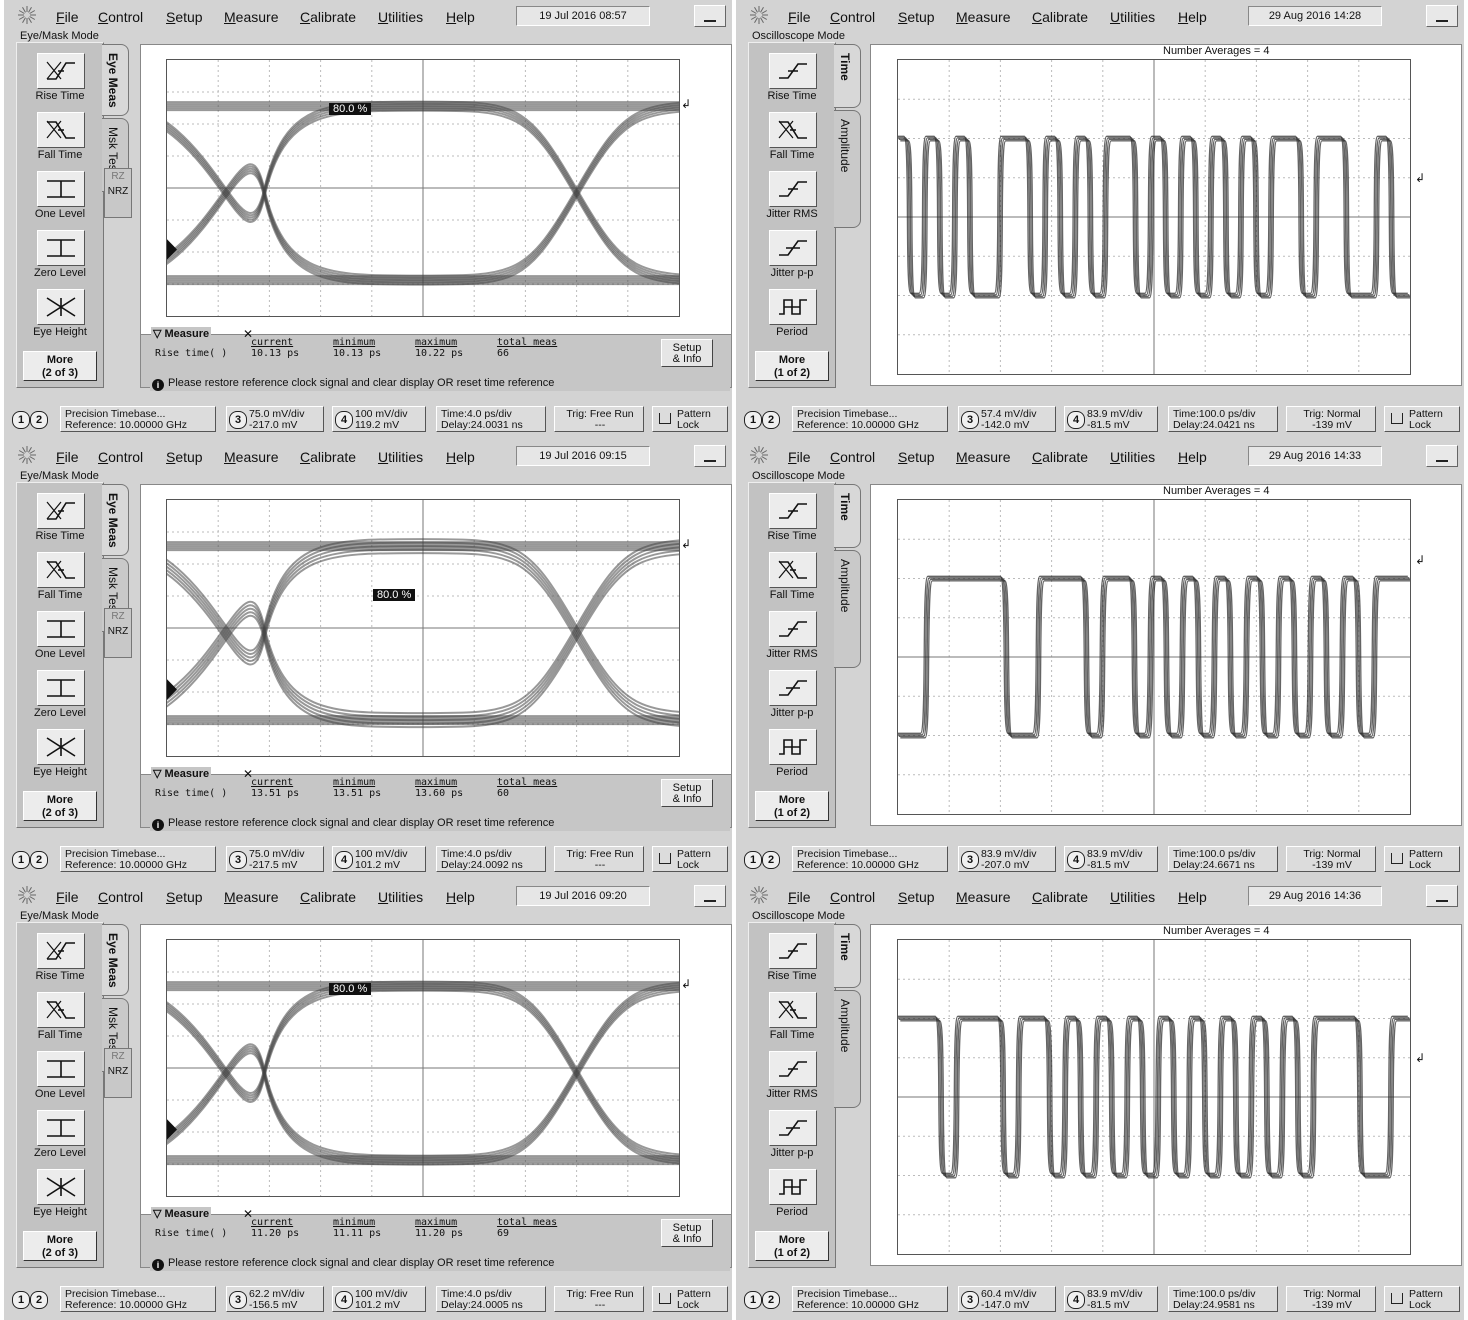 This screenshot has width=1468, height=1320. What do you see at coordinates (1111, 1299) in the screenshot?
I see `channel-4-button: 4 83.9 mV/div -81.5 mV` at bounding box center [1111, 1299].